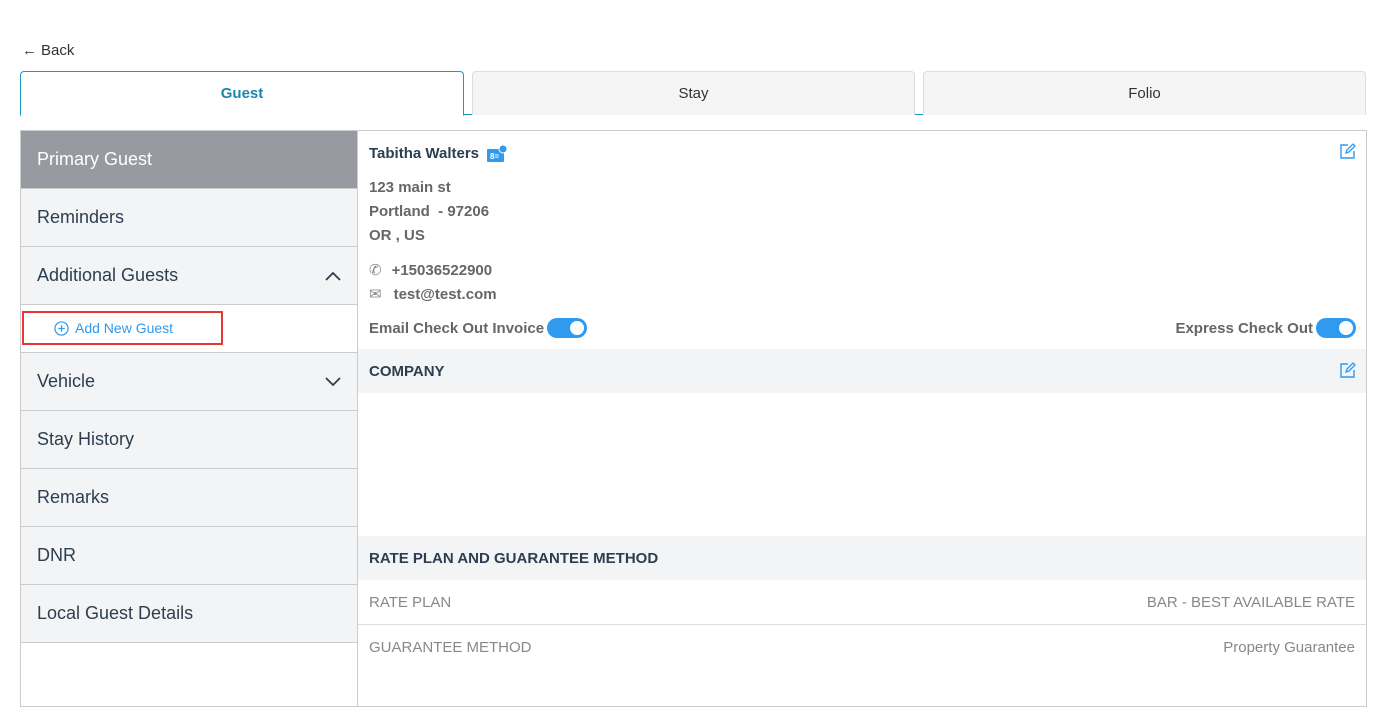 The height and width of the screenshot is (727, 1378). I want to click on rate-plan-section-header: RATE PLAN AND GUARANTEE METHOD, so click(862, 558).